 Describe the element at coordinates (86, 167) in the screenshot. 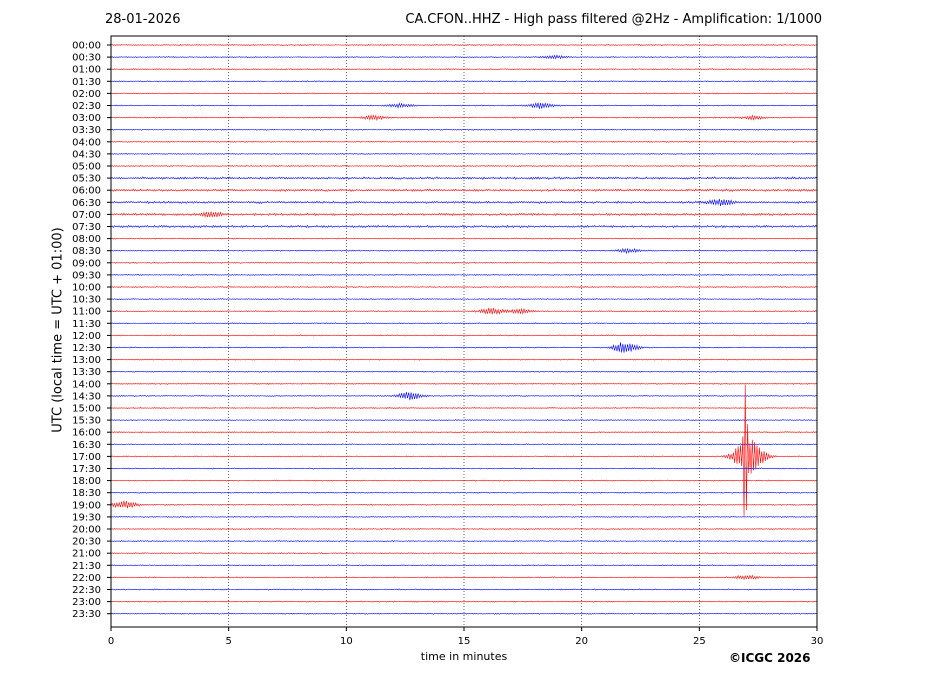

I see `y-tick-label-0500: 05:00` at that location.